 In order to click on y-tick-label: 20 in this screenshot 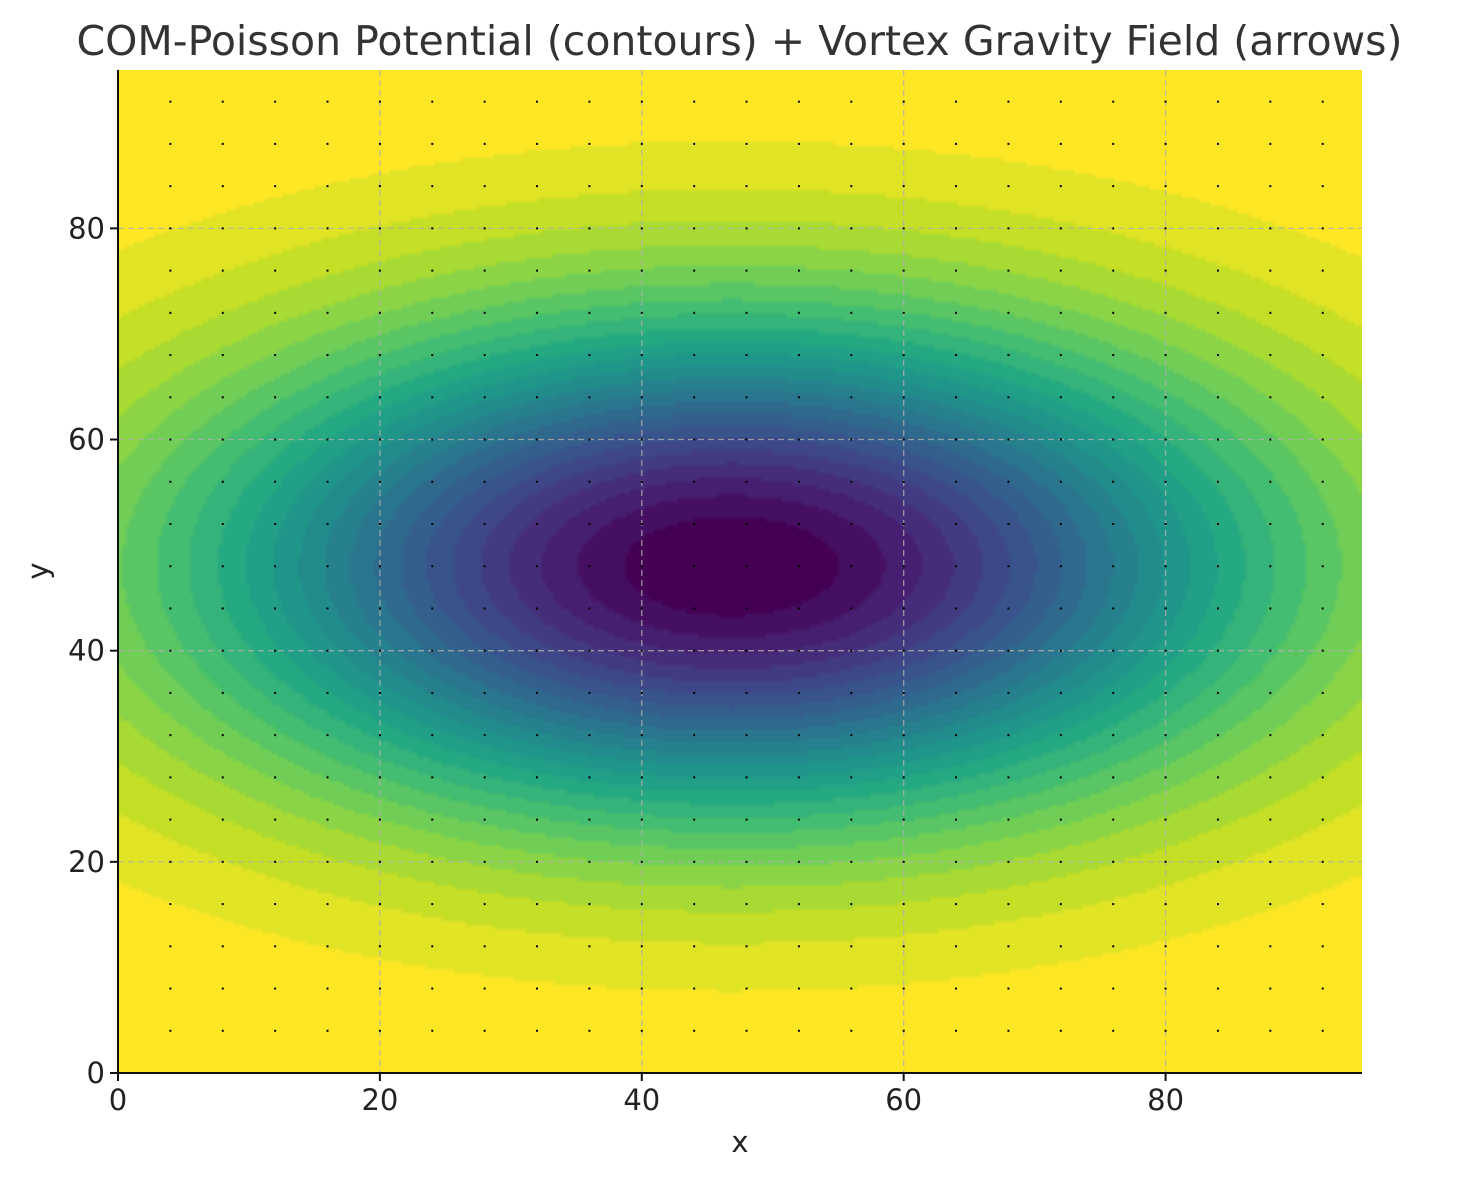, I will do `click(86, 862)`.